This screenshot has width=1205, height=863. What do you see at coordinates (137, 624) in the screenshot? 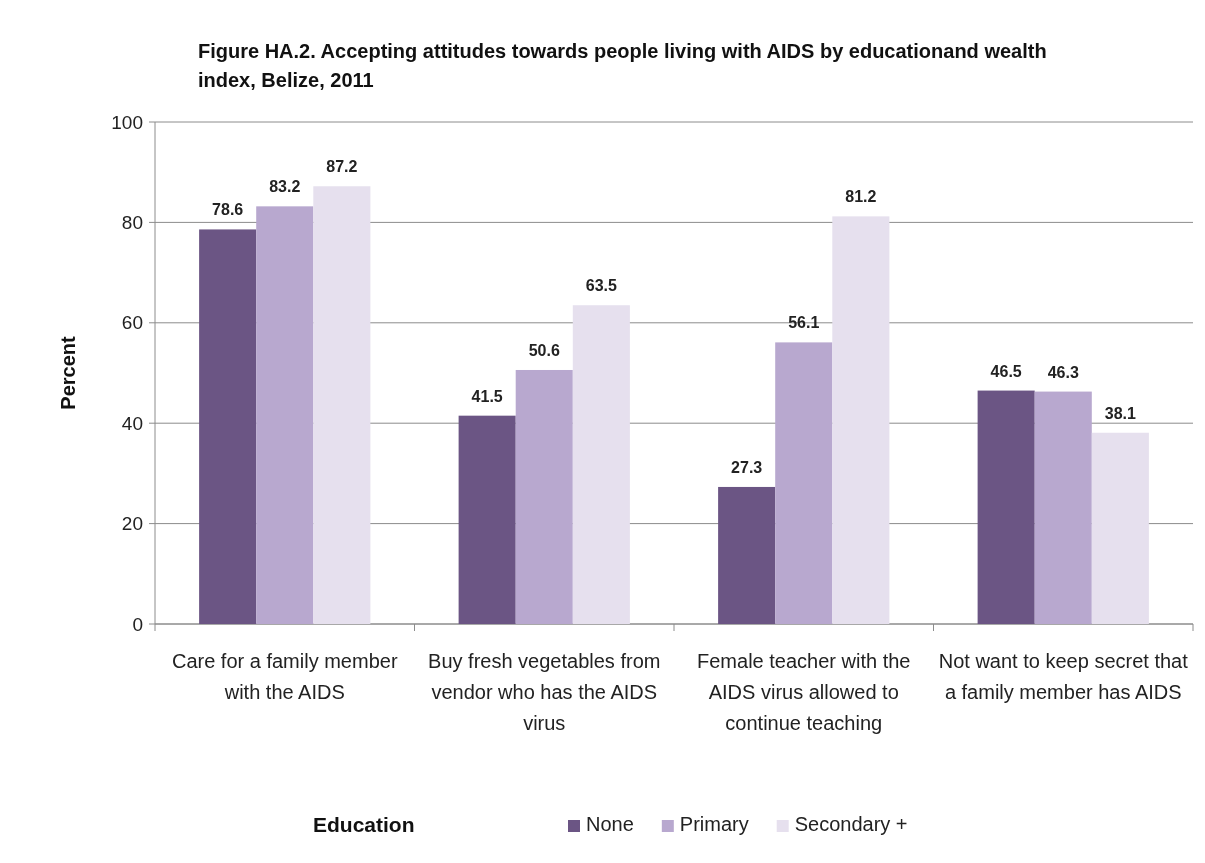
I see `y-tick-label: 0` at bounding box center [137, 624].